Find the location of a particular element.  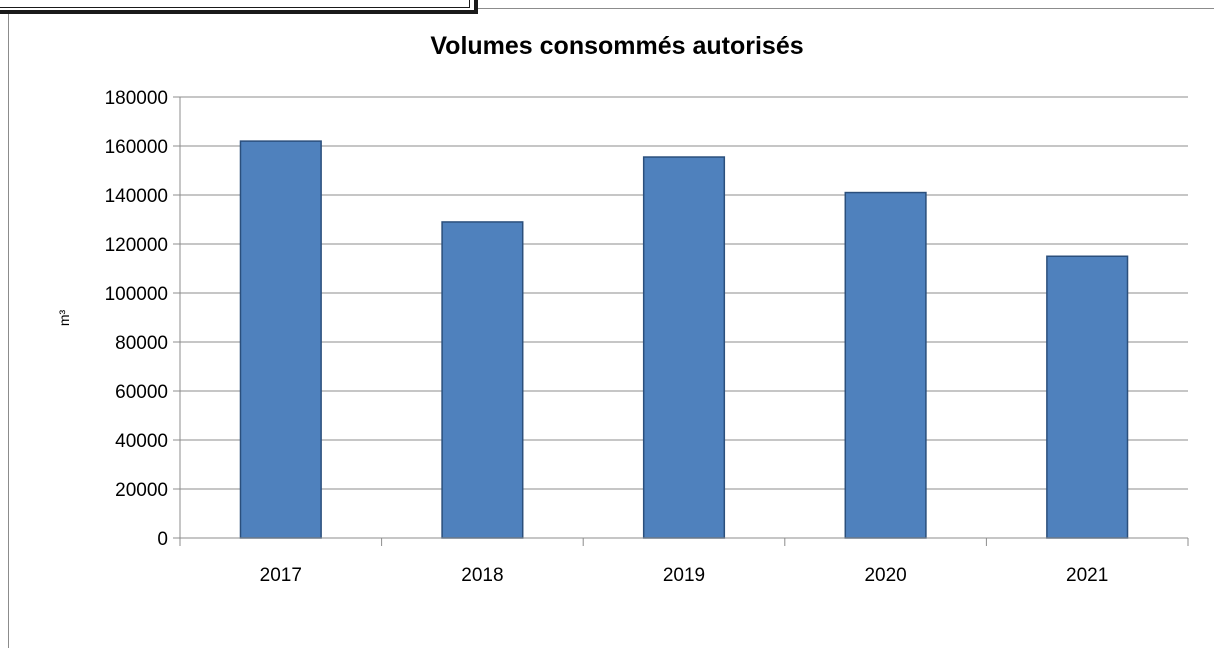

x-tick-label: 2020 is located at coordinates (885, 575).